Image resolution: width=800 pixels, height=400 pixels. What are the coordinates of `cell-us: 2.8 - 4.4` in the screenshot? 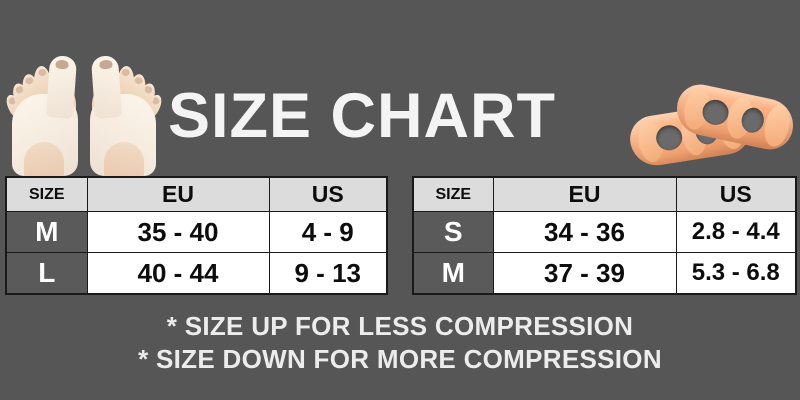 It's located at (736, 232).